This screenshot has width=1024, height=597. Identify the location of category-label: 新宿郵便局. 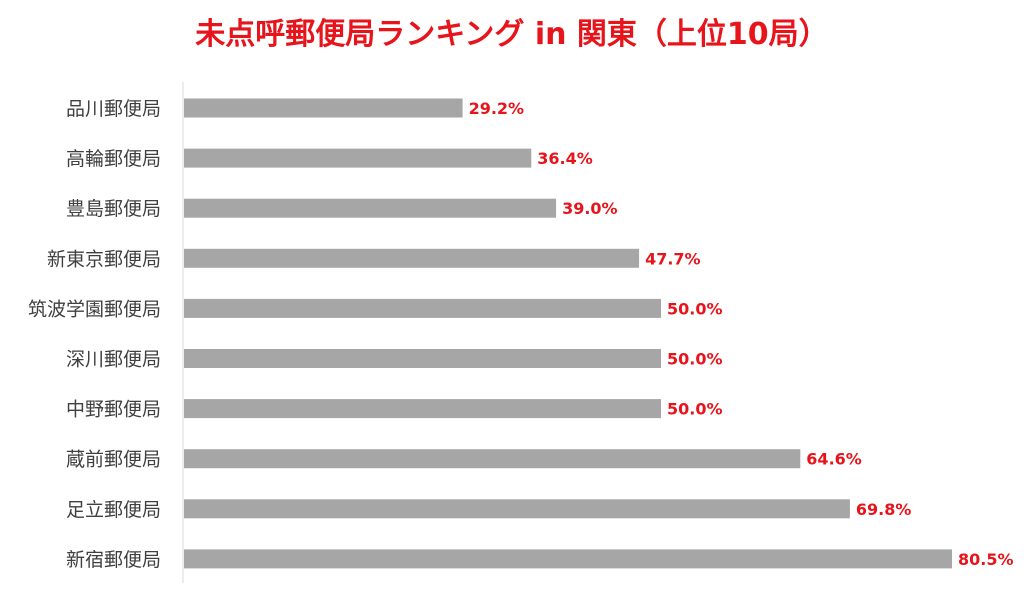
(113, 560).